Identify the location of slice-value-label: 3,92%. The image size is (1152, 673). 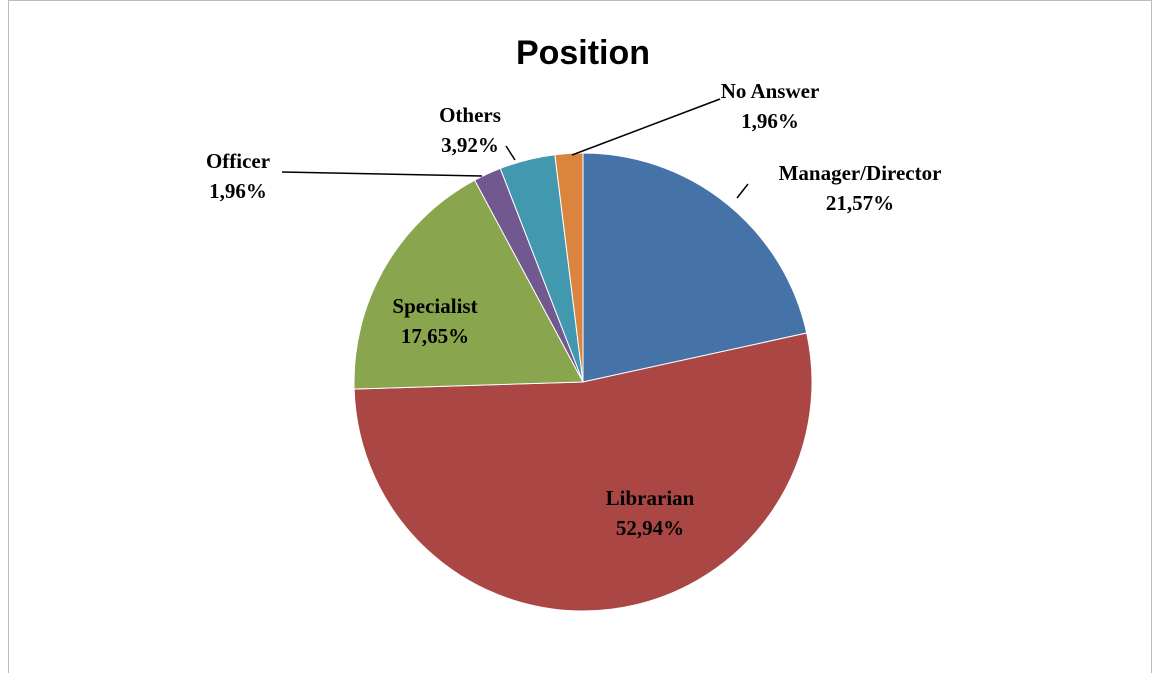
(470, 145).